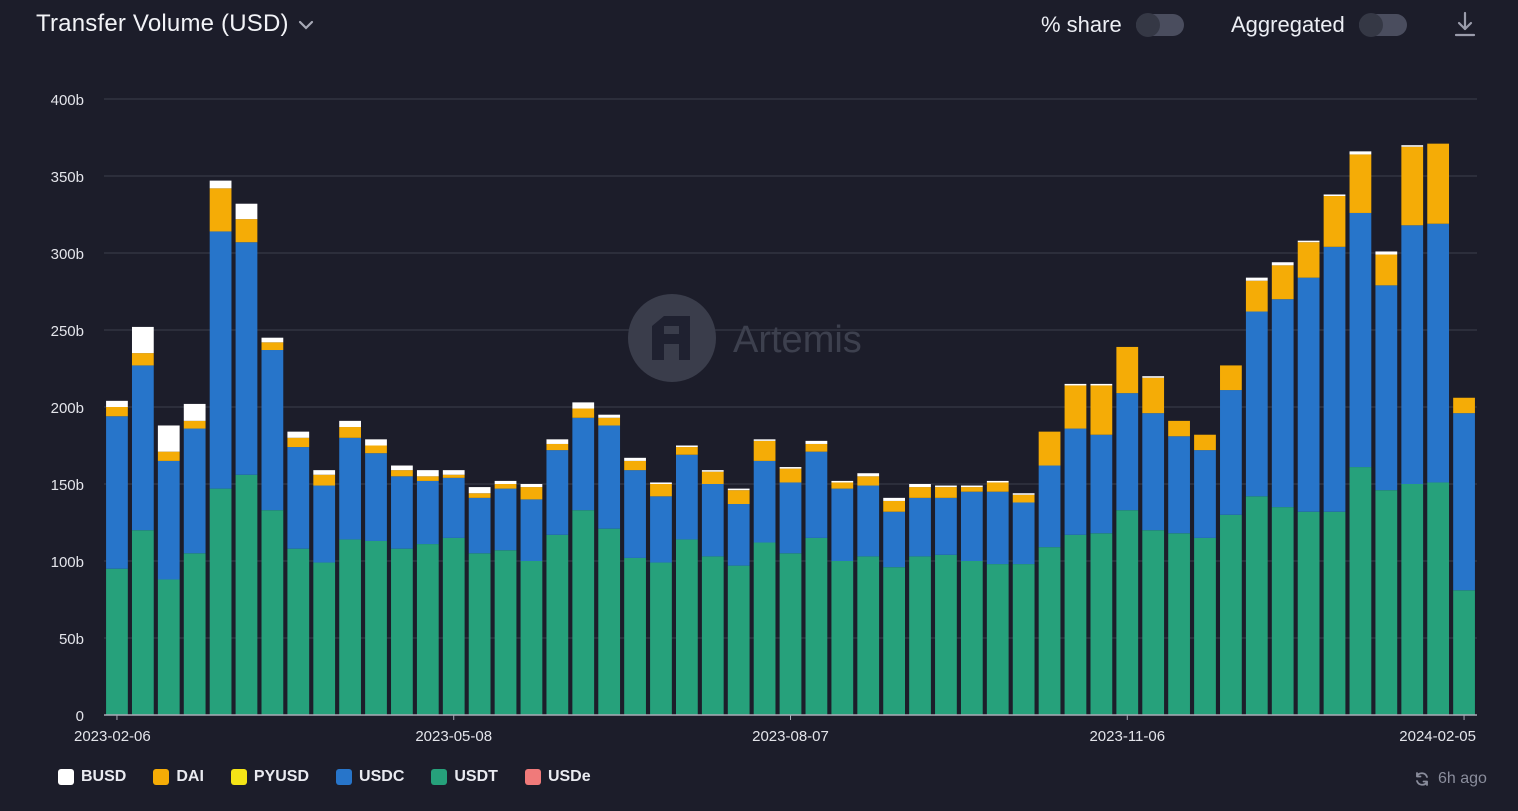 This screenshot has height=811, width=1518. I want to click on title-dropdown: Transfer Volume (USD), so click(175, 24).